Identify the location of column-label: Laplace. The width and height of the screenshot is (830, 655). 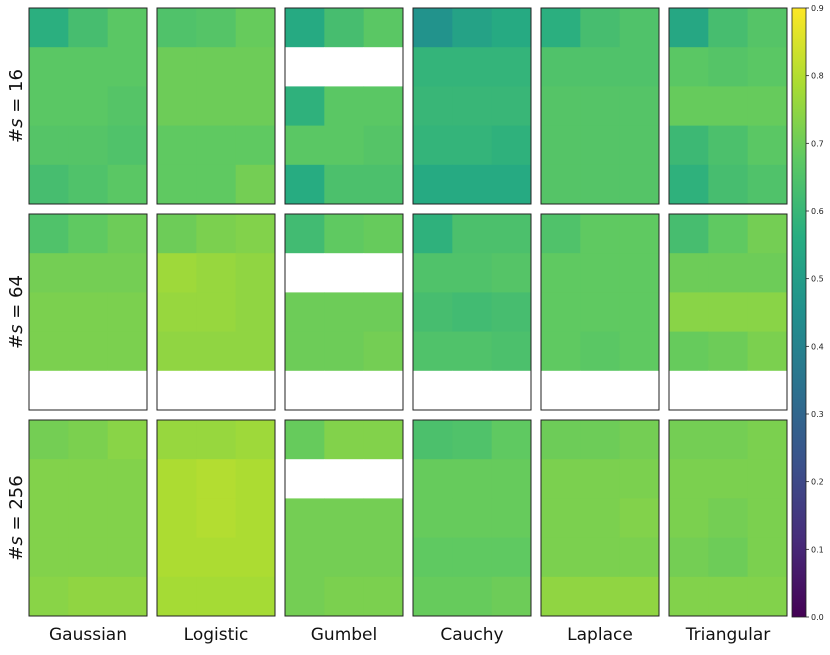
(600, 635).